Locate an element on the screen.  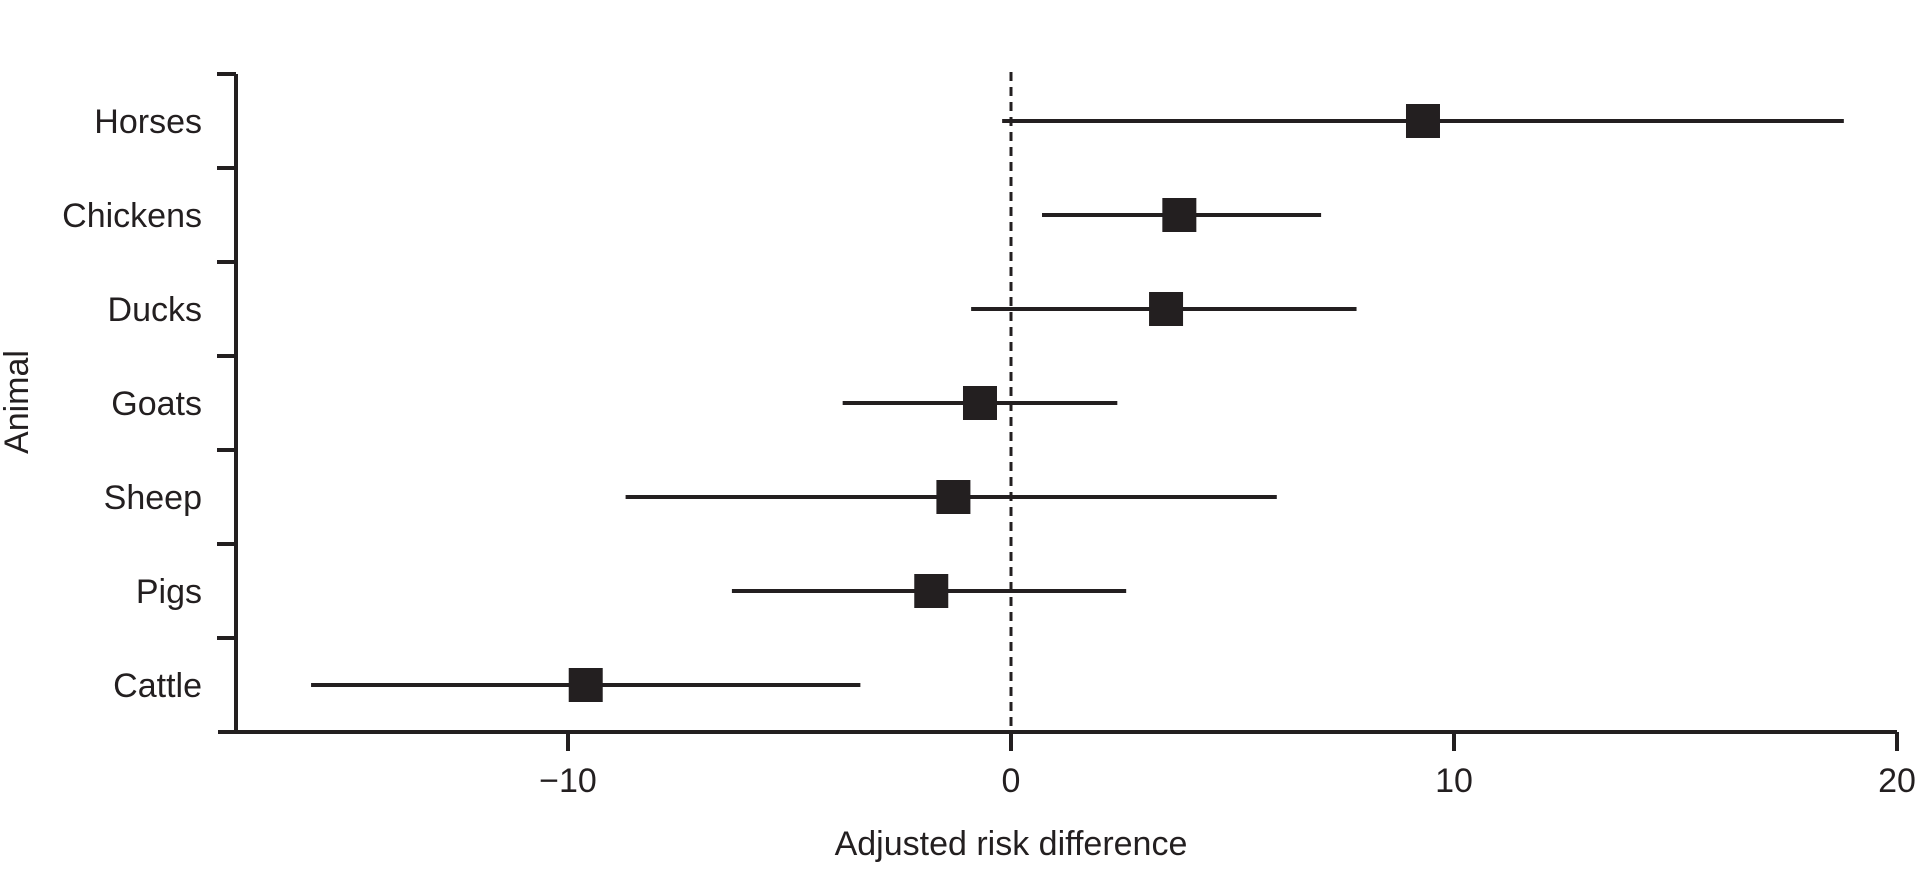
y-tick-label: Ducks is located at coordinates (155, 310).